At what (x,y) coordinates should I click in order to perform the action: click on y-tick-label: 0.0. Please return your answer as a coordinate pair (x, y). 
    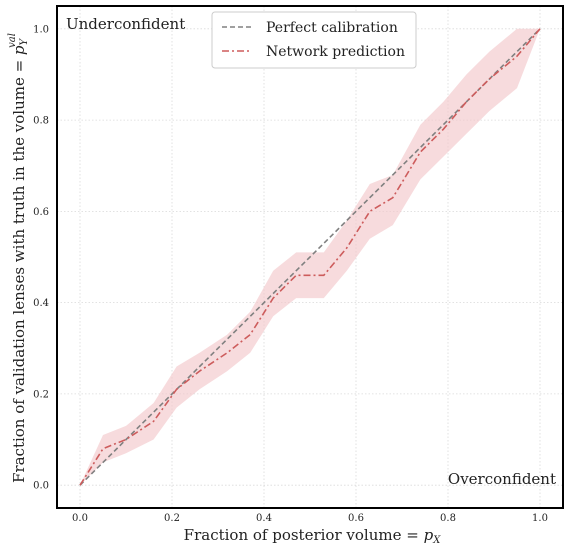
    Looking at the image, I should click on (41, 486).